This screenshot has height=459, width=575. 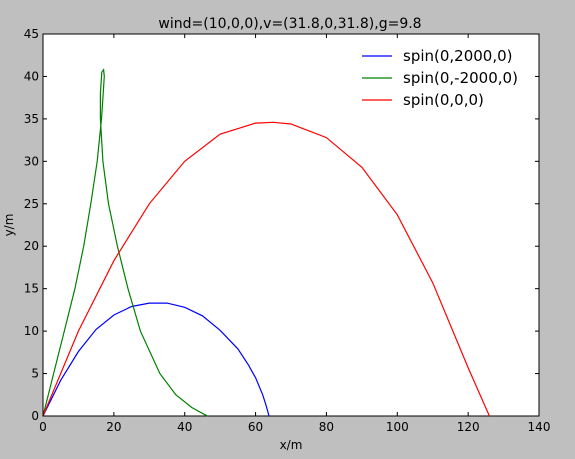 I want to click on x-axis-label: x/m, so click(x=291, y=445).